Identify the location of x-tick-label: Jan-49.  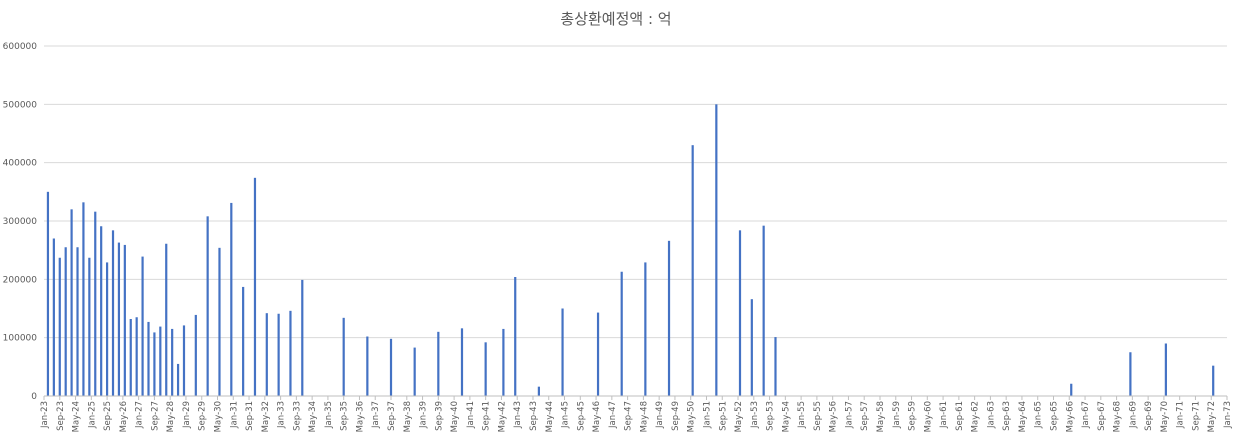
(660, 415).